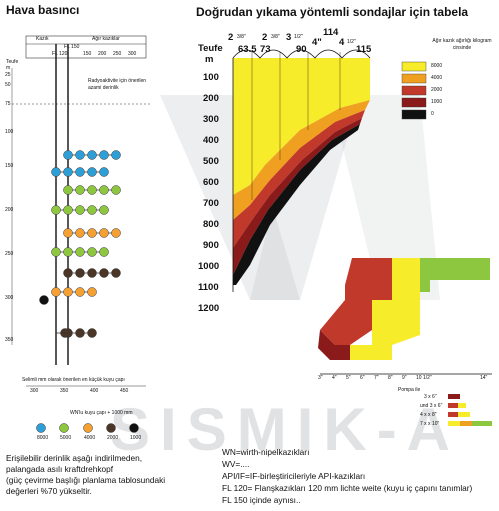  I want to click on pump-bar-4a, so click(454, 423).